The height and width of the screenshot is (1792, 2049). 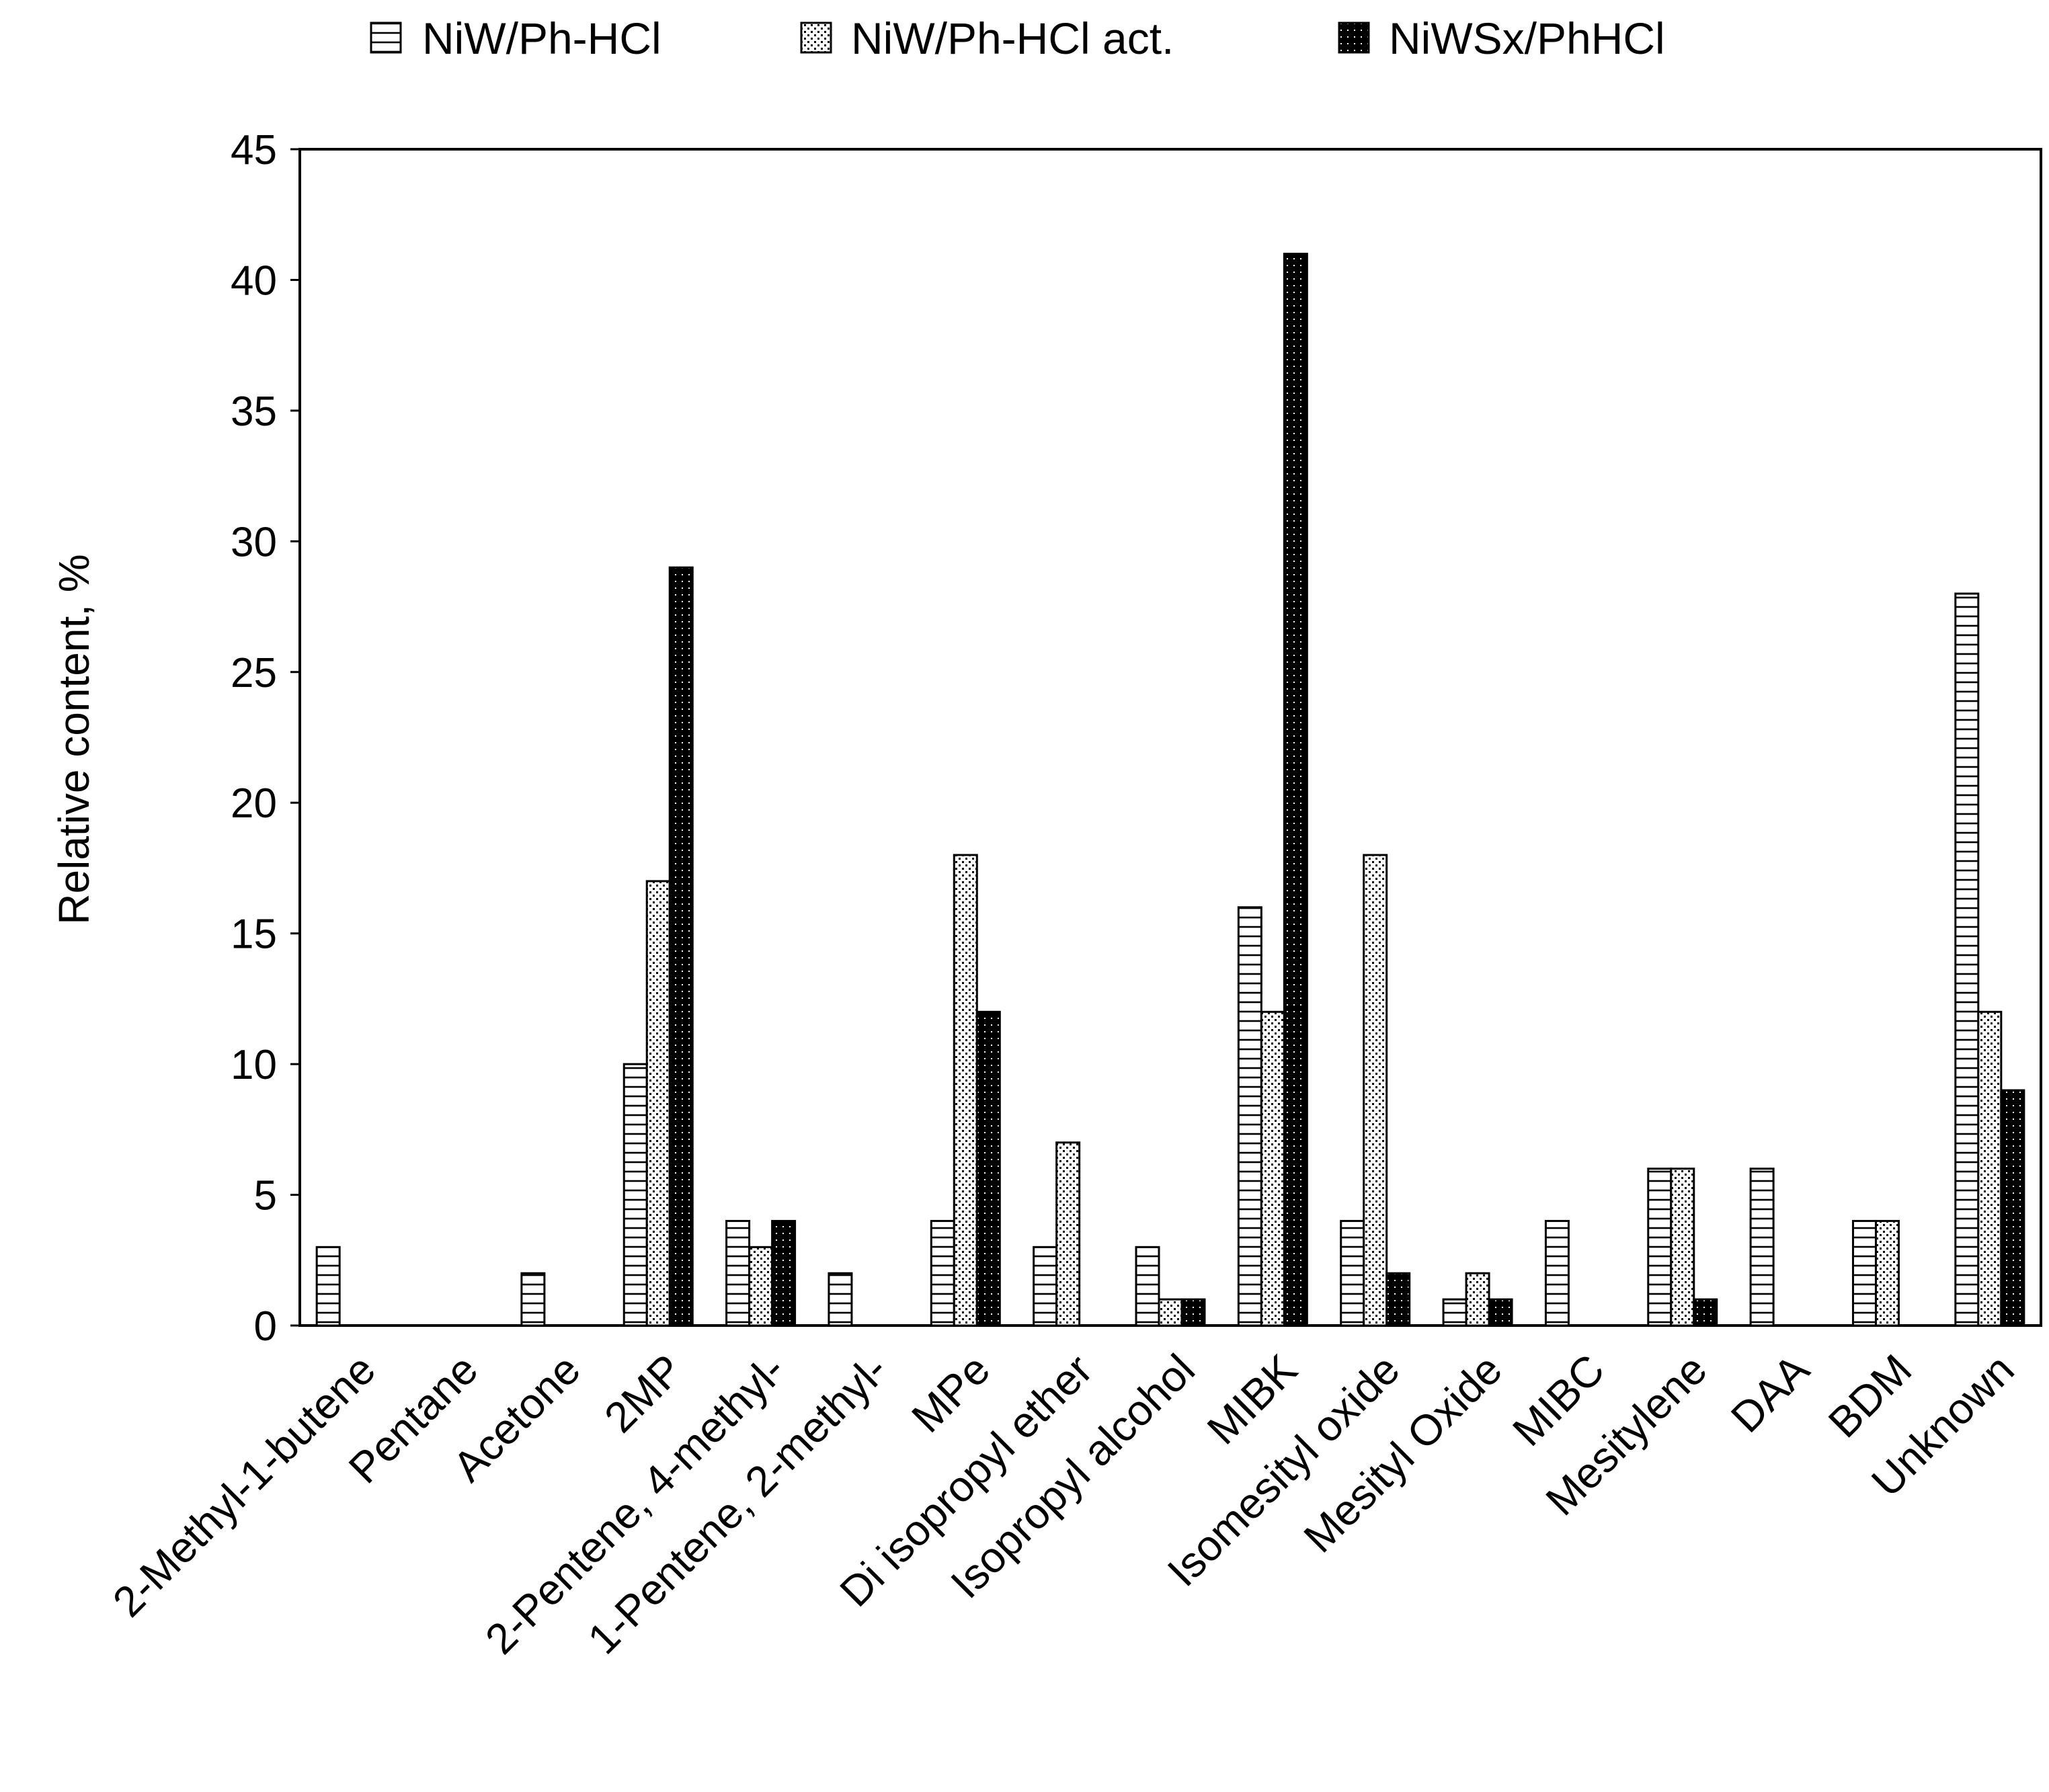 What do you see at coordinates (681, 946) in the screenshot?
I see `bar-niwsx-phhcl-2mp` at bounding box center [681, 946].